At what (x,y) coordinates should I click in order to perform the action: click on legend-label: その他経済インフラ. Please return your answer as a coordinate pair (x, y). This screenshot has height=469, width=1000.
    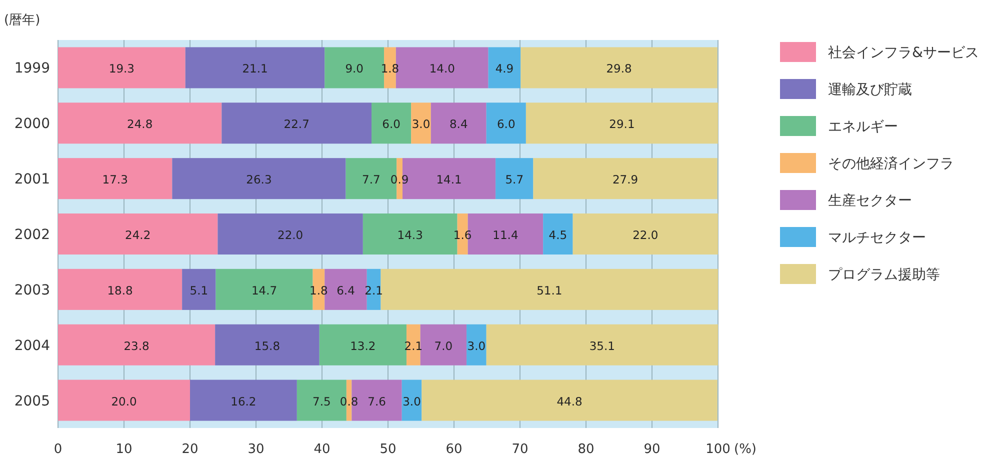
    Looking at the image, I should click on (891, 164).